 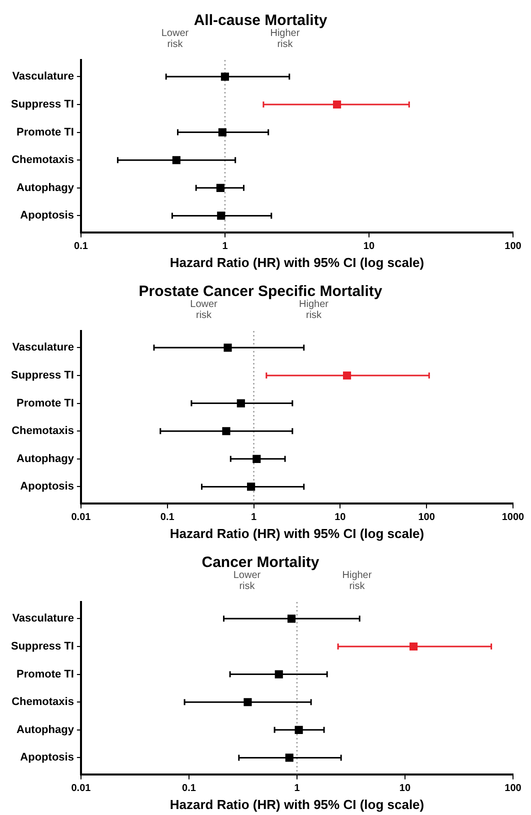 What do you see at coordinates (260, 291) in the screenshot?
I see `chart-title: Prostate Cancer Specific Mortality` at bounding box center [260, 291].